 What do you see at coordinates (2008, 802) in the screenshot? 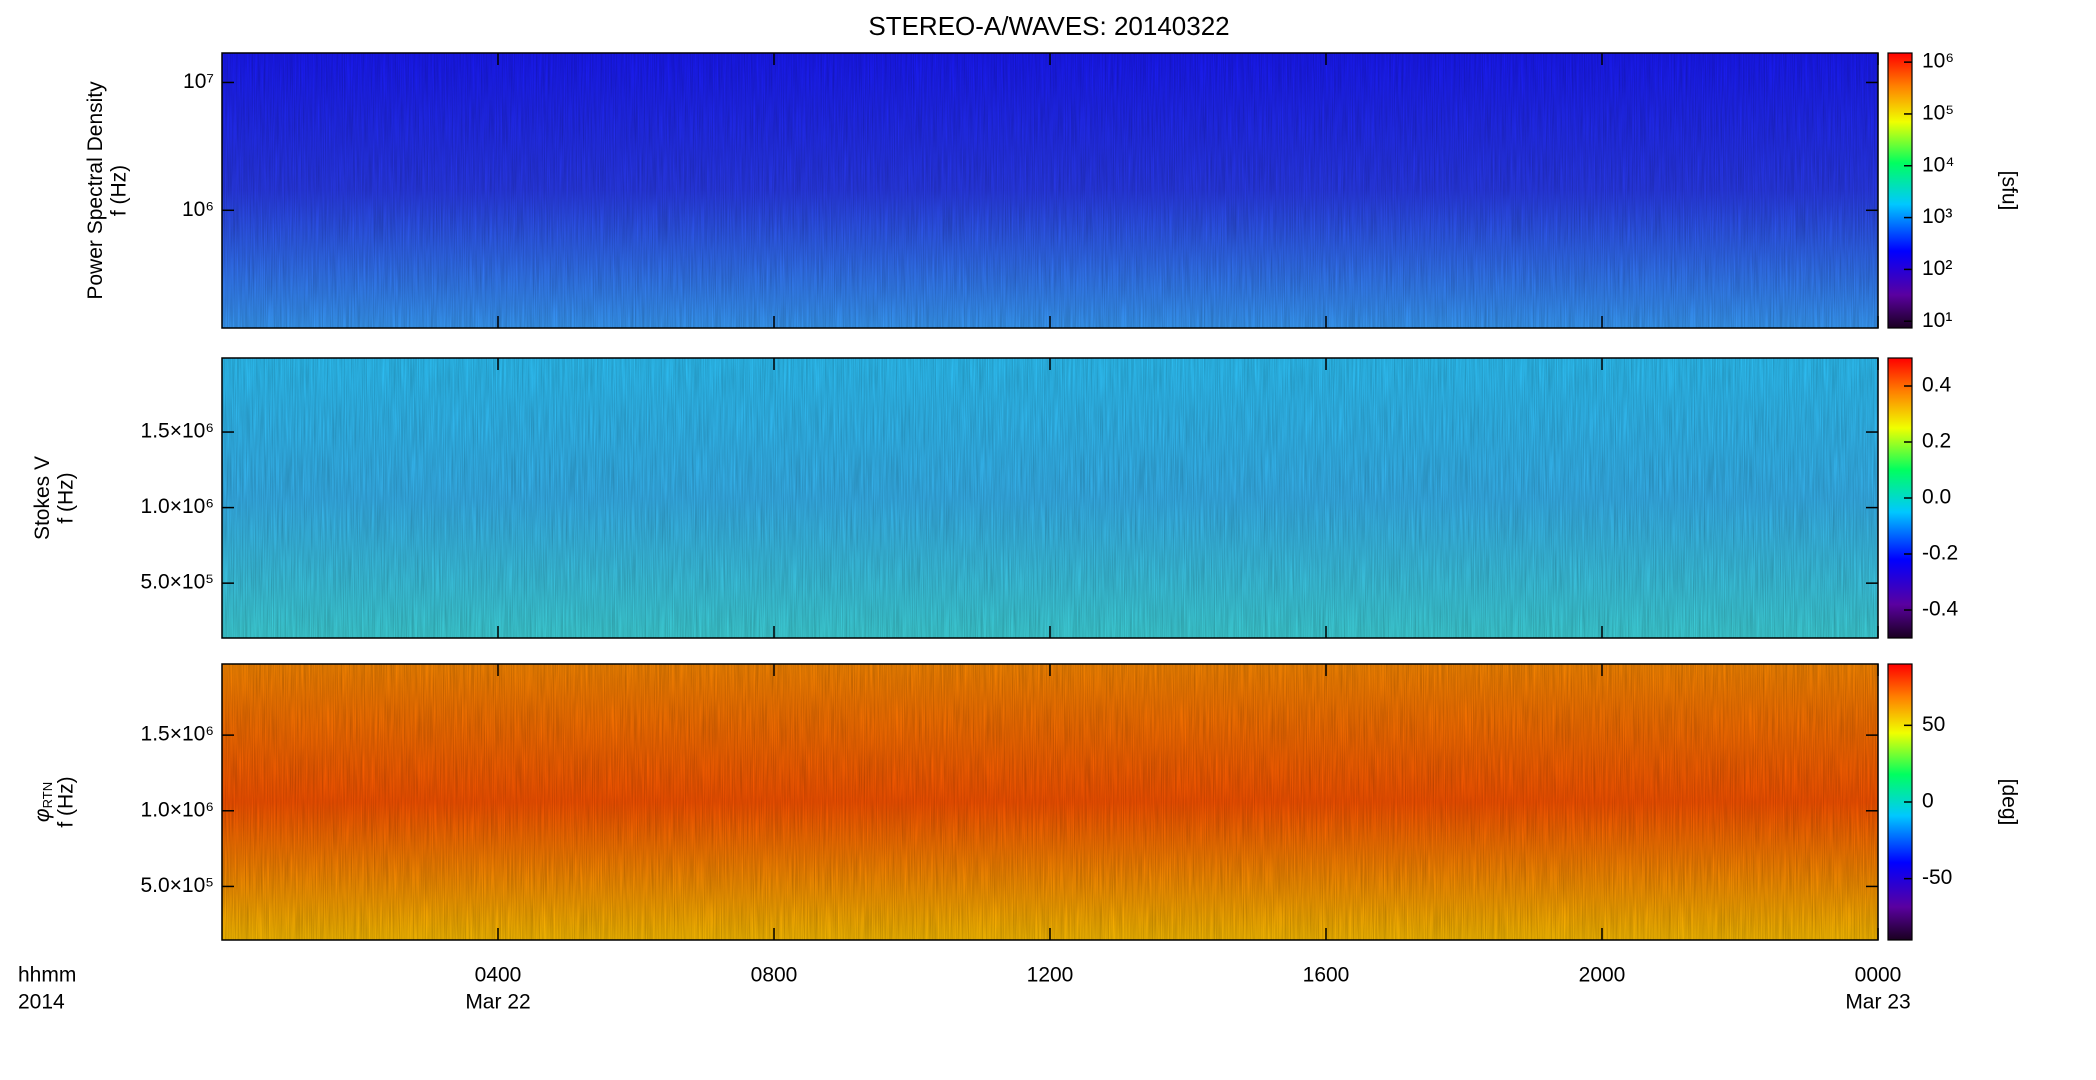
I see `colorbar-label: [deg]` at bounding box center [2008, 802].